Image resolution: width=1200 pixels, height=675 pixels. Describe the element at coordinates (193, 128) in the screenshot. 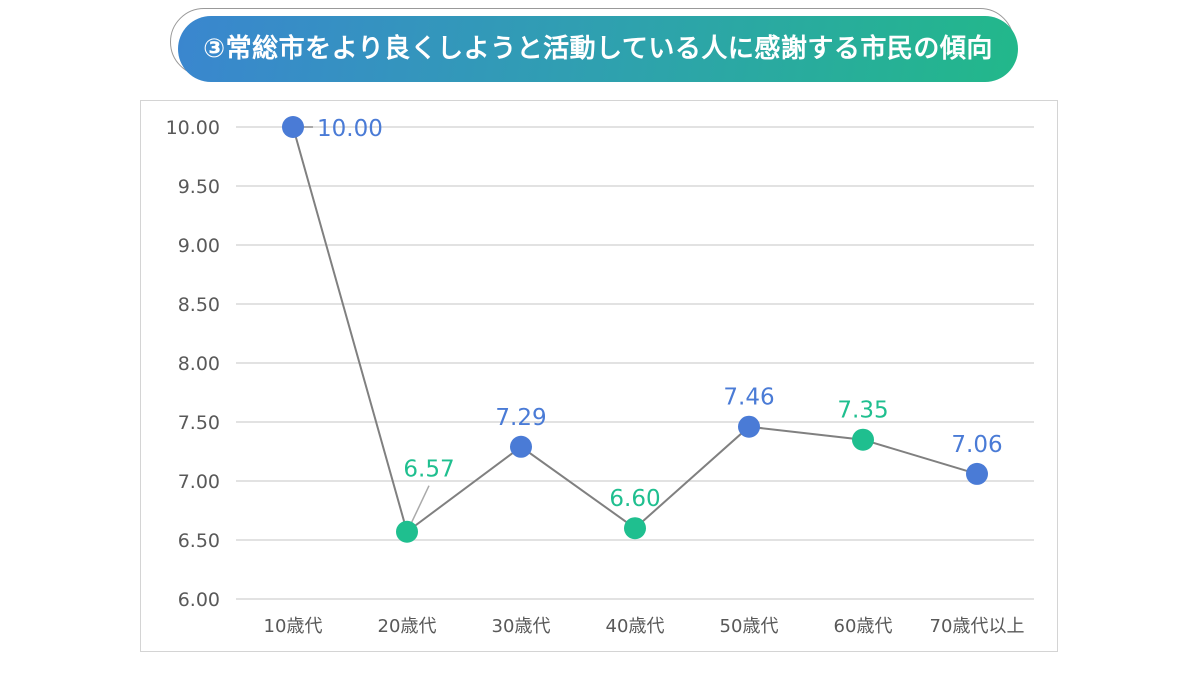

I see `y-tick-label: 10.00` at that location.